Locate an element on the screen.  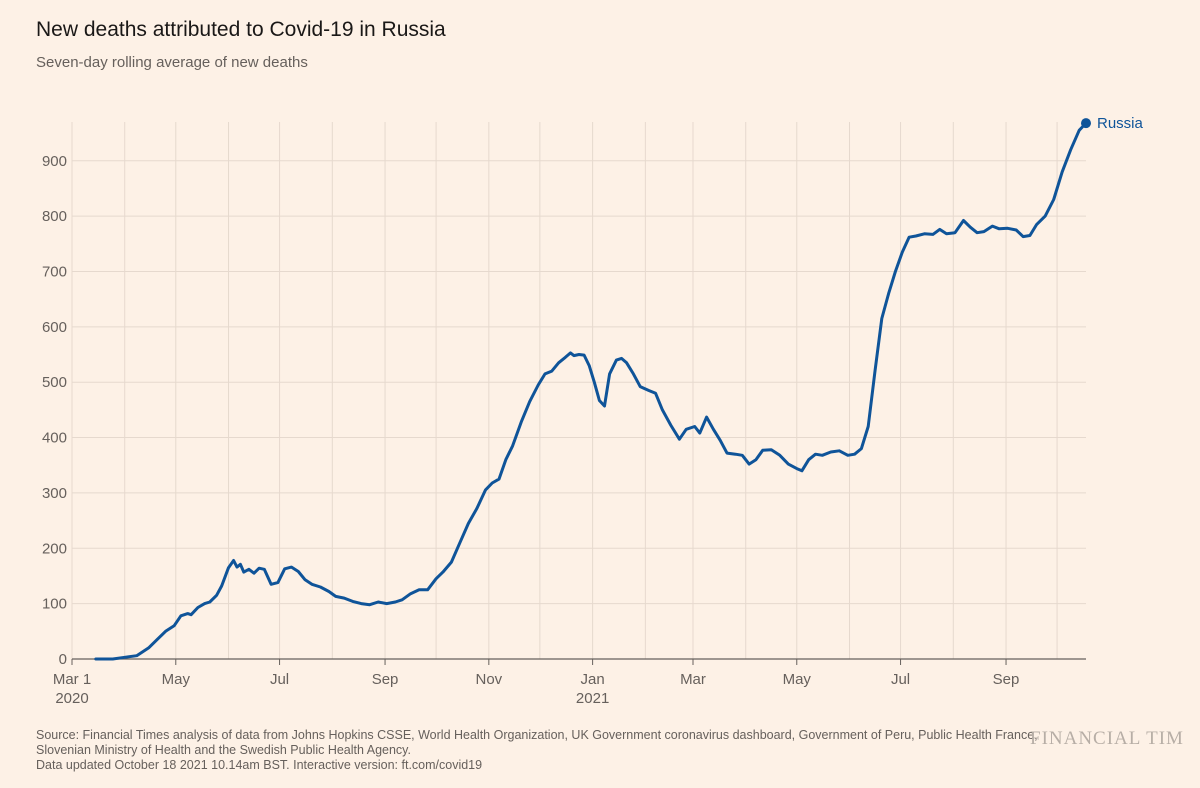
x-tick-year-label: 2021 is located at coordinates (592, 698).